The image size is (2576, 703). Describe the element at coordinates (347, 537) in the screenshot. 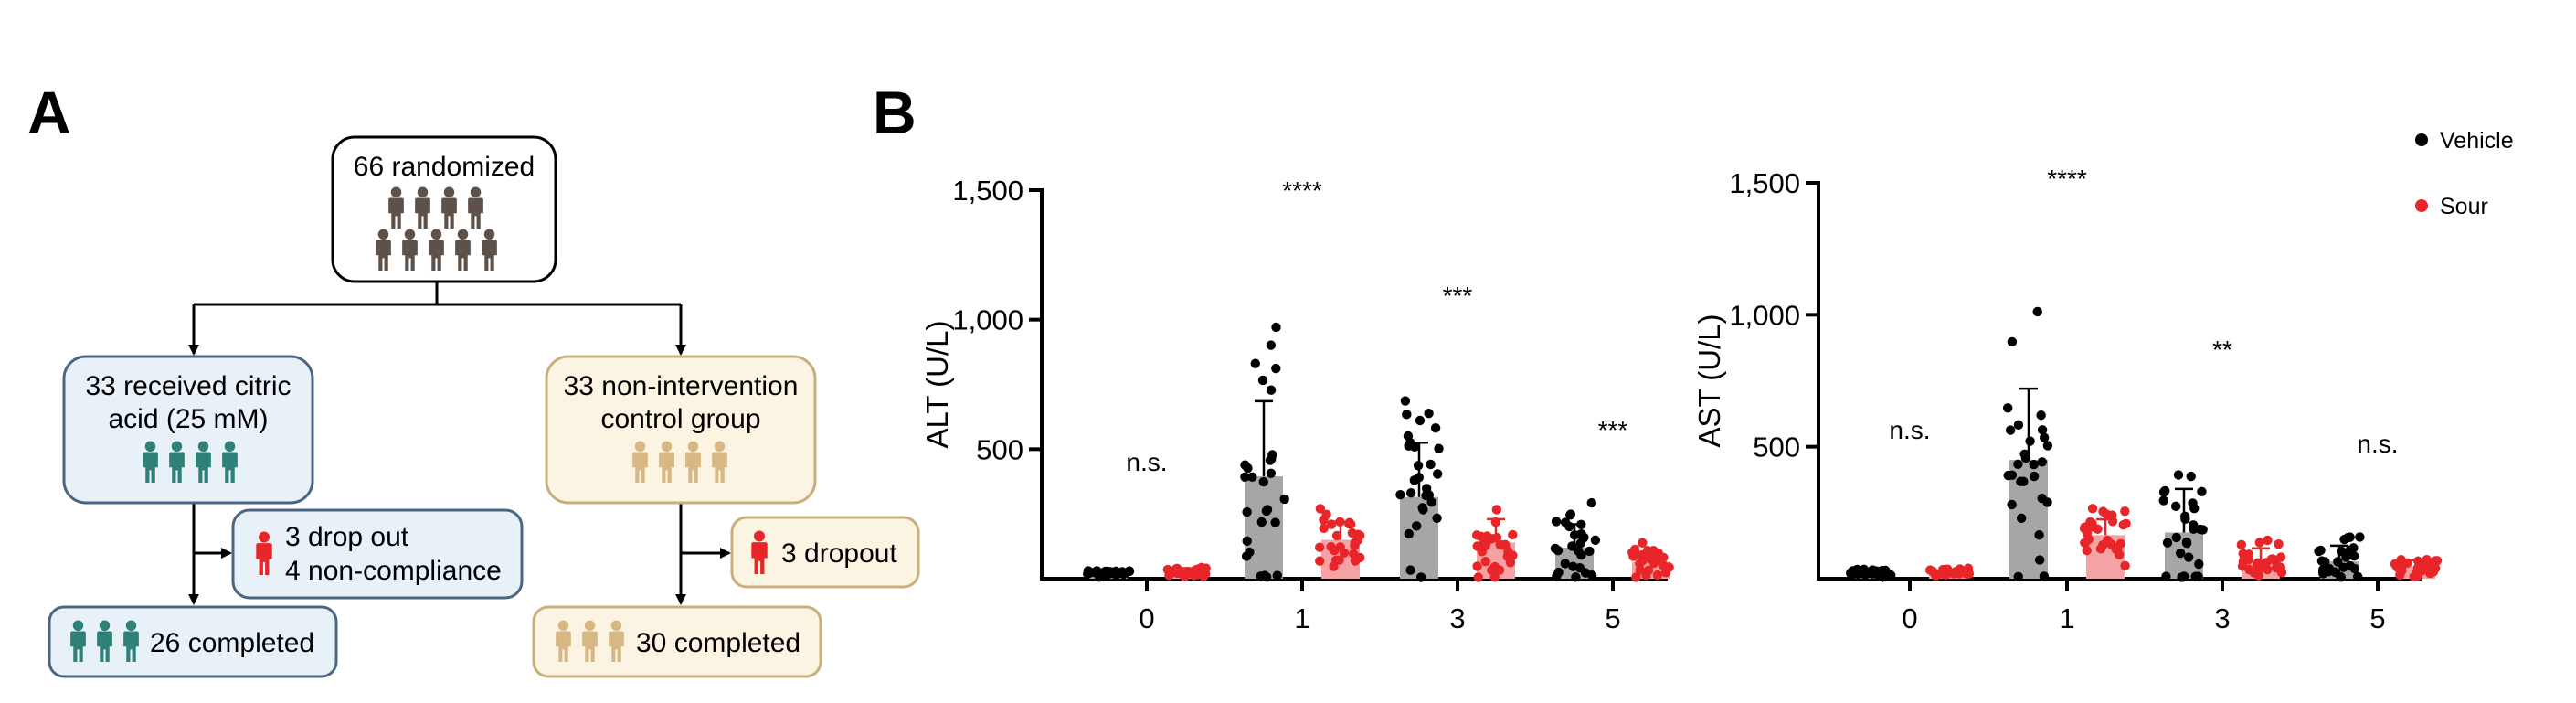

I see `dropout-citric-line1: 3 drop out` at that location.